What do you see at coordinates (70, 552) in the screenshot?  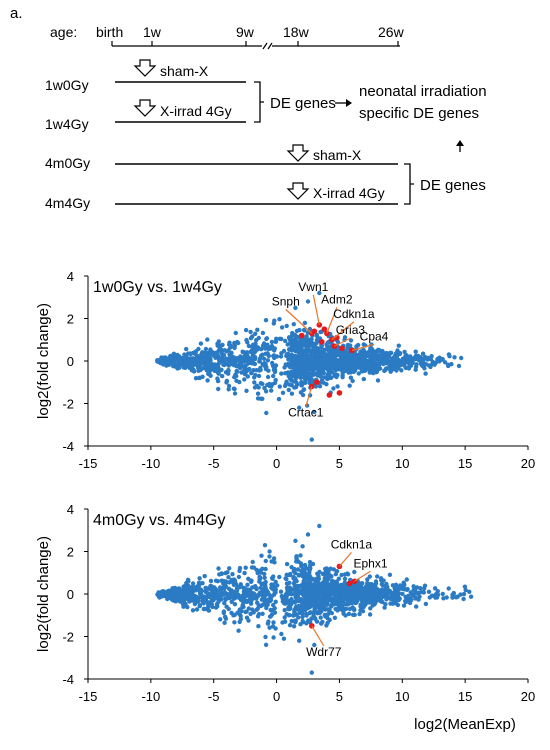 I see `y-tick-label: 2` at bounding box center [70, 552].